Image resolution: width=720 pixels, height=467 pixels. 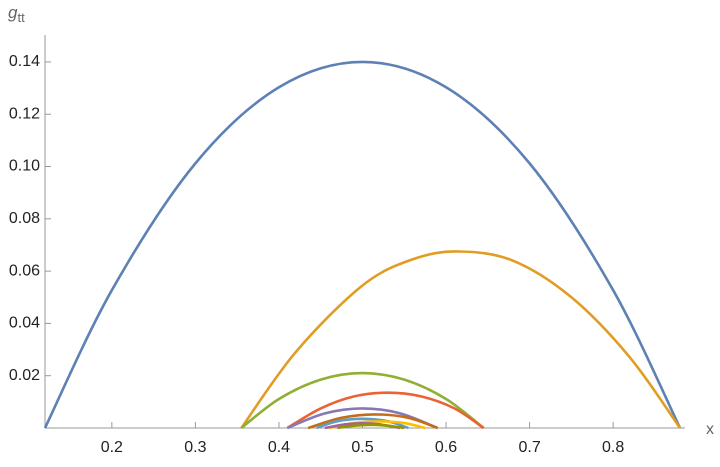 I want to click on y-label-main: g, so click(x=13, y=12).